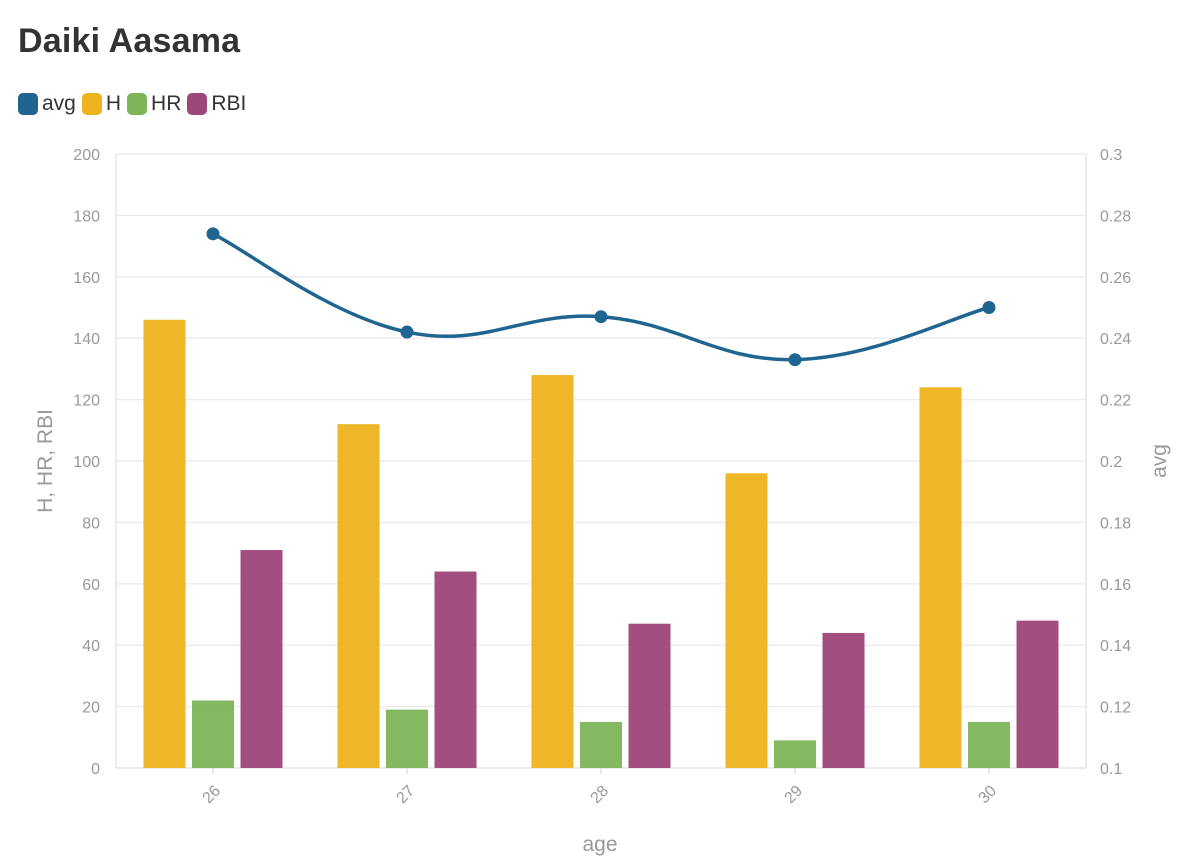 The image size is (1200, 867). What do you see at coordinates (86, 155) in the screenshot?
I see `y-left-tick-label: 200` at bounding box center [86, 155].